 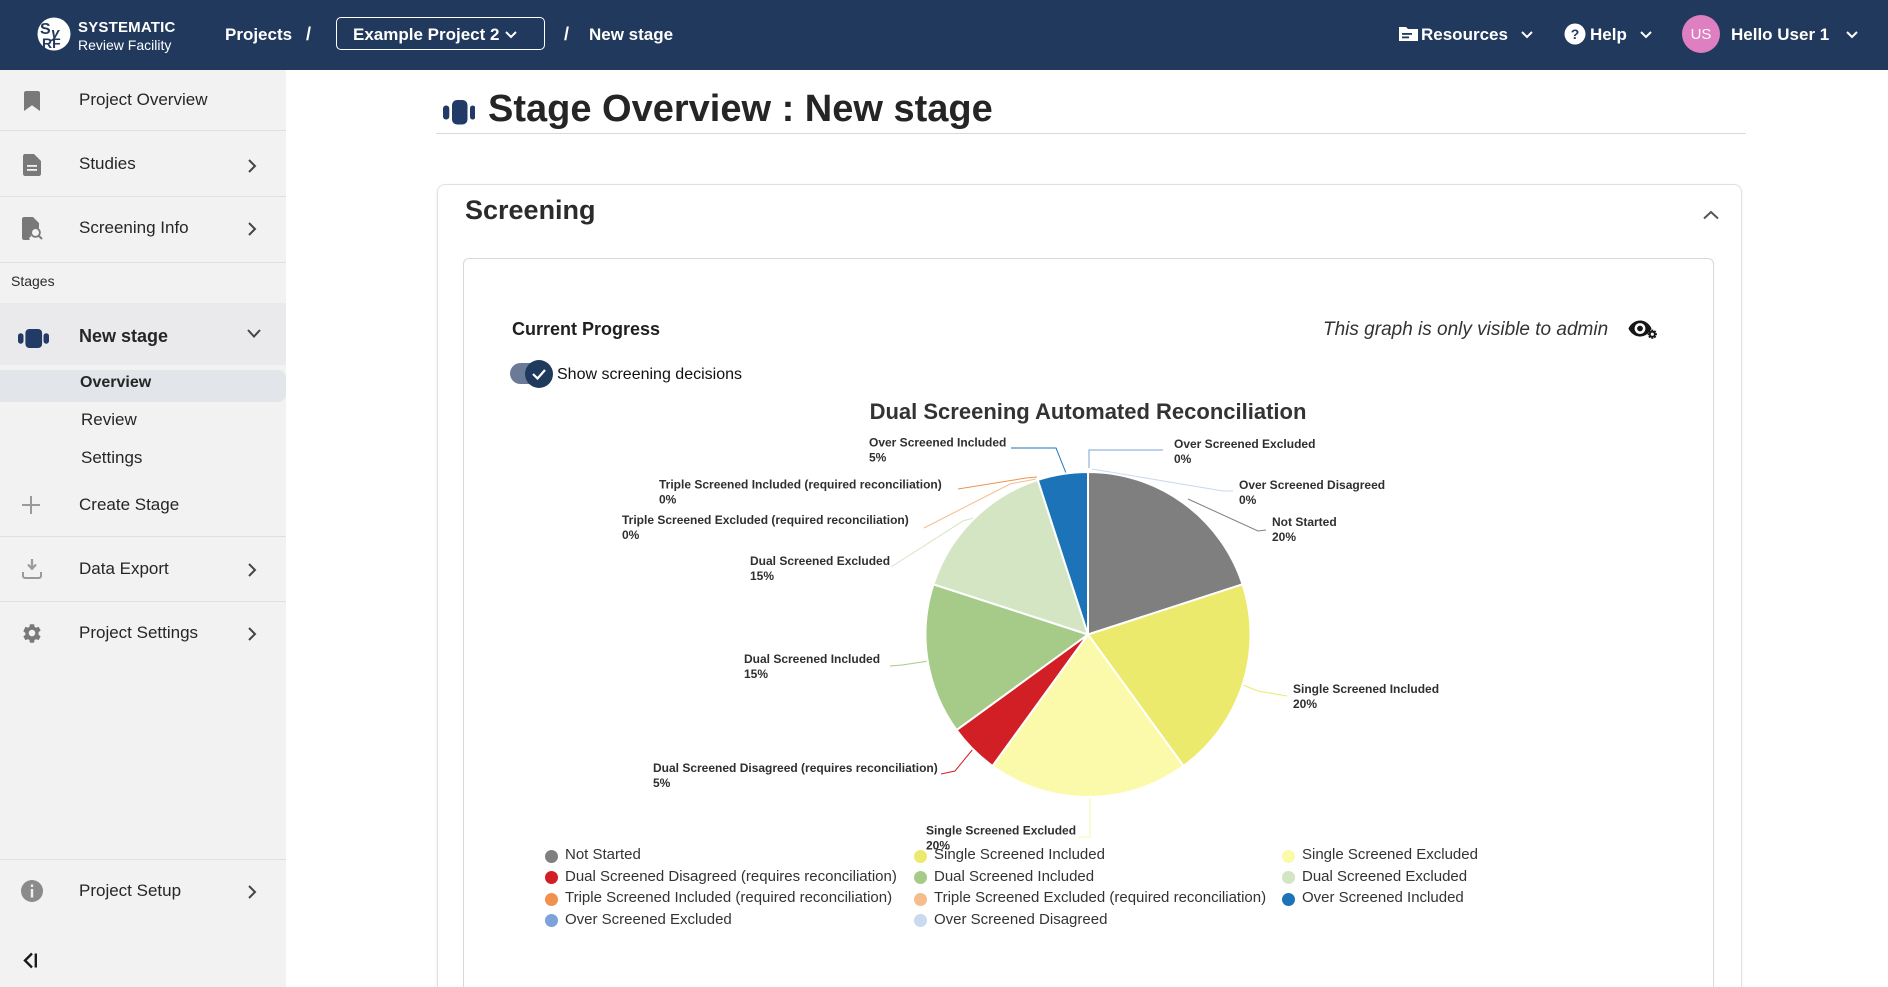 What do you see at coordinates (1088, 411) in the screenshot?
I see `svg-text:Dual Screening Automated Recon: Dual Screening Automated Reconciliation` at bounding box center [1088, 411].